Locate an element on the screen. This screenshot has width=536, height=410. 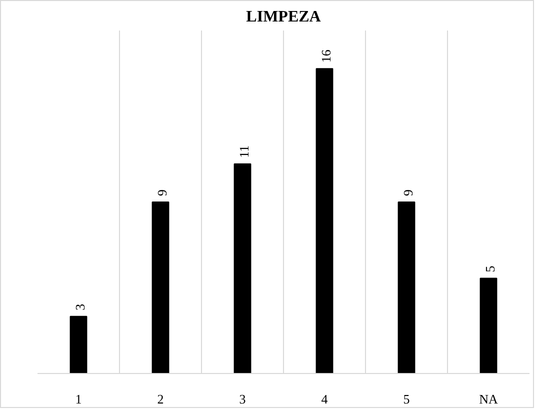
data-label: 16 is located at coordinates (326, 56).